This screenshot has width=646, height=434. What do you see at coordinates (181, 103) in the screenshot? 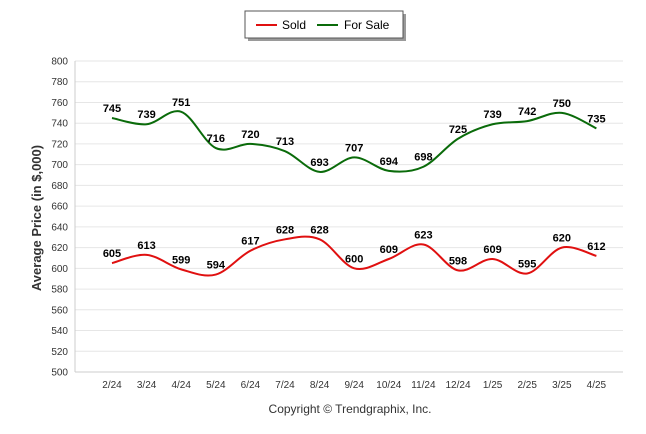
I see `data-label-for-sale: 751` at bounding box center [181, 103].